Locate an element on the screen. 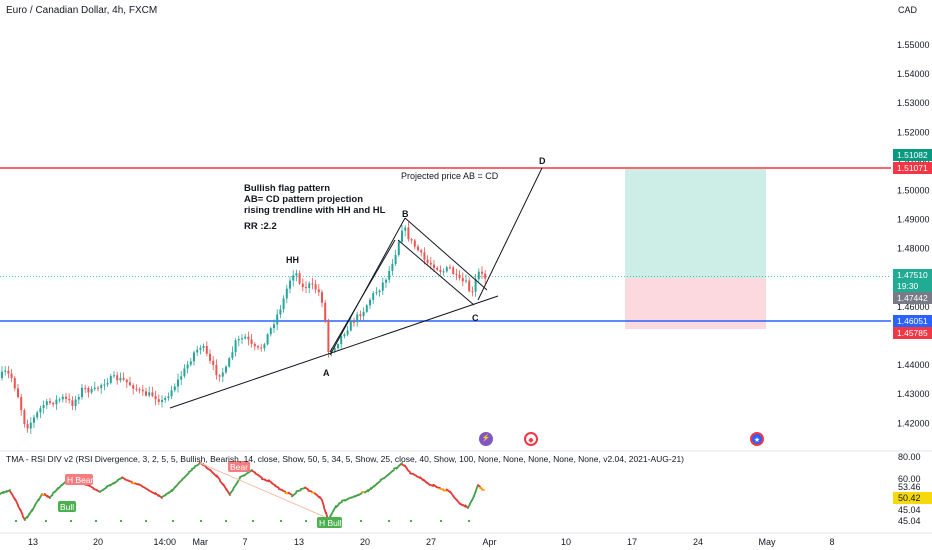 The height and width of the screenshot is (550, 932). time-axis: 13 20 14:00 Mar 7 13 20 27 Apr 10 17 24 May 8 is located at coordinates (431, 542).